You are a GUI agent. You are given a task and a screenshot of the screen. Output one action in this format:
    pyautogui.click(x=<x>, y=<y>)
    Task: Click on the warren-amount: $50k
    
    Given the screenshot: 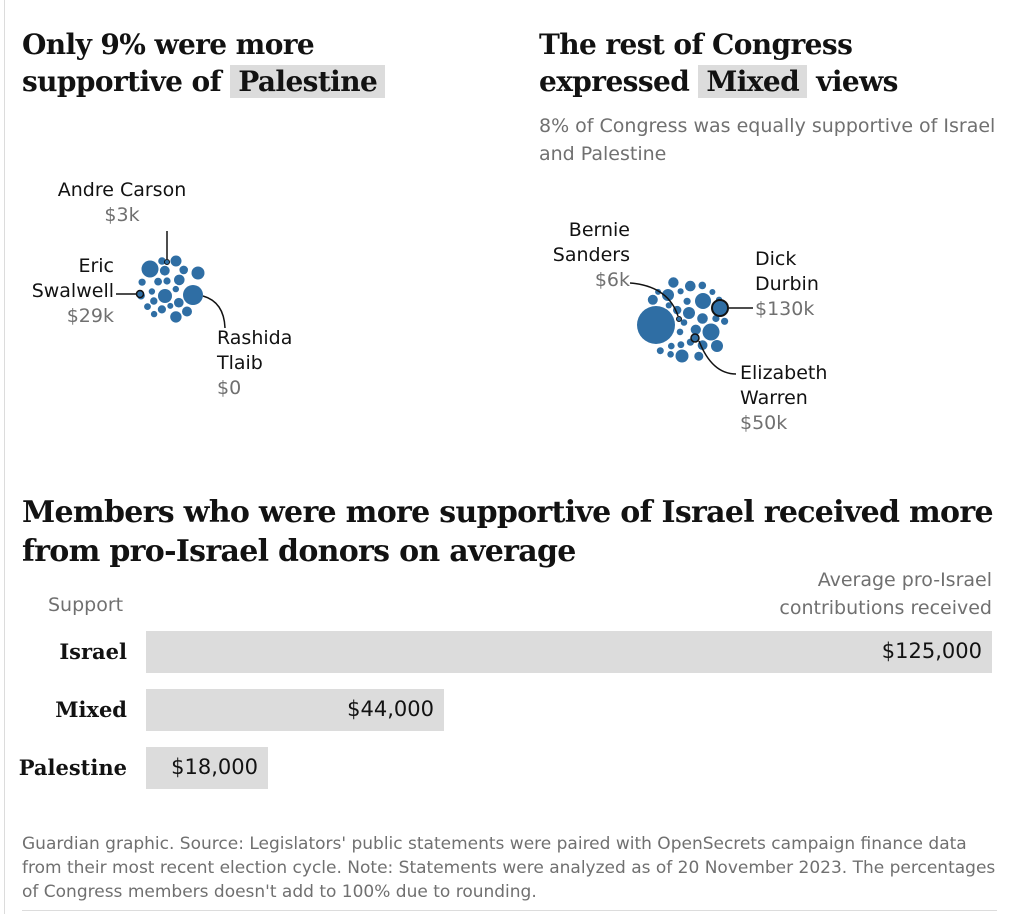 What is the action you would take?
    pyautogui.click(x=764, y=423)
    